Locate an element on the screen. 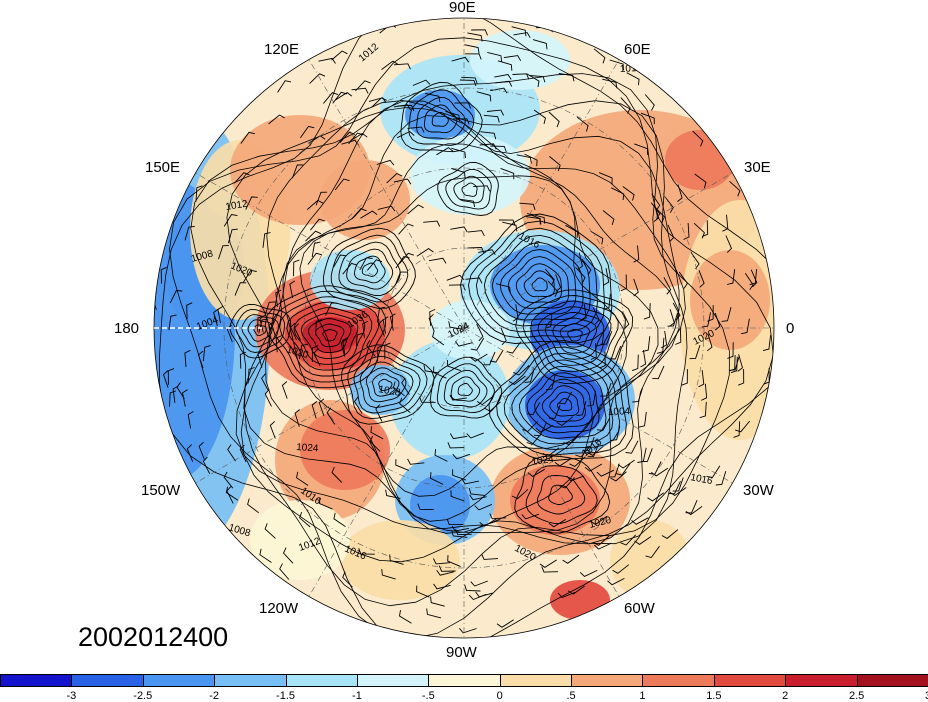 The height and width of the screenshot is (702, 928). colorbar-tick-label: 2.5 is located at coordinates (856, 696).